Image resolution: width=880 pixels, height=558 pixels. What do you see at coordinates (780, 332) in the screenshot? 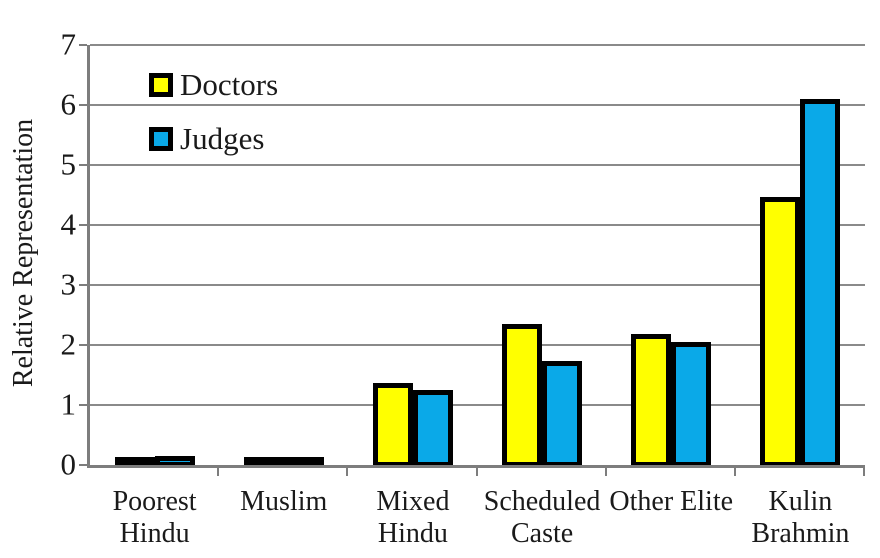
I see `bar-doctors-kulin-brahmin` at bounding box center [780, 332].